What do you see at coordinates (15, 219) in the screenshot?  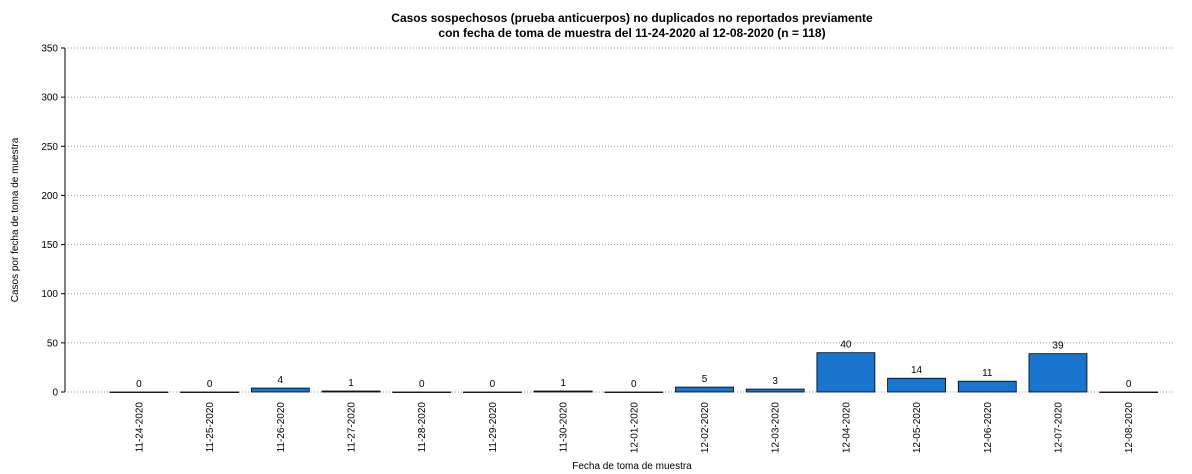 I see `y-axis-label: Casos por fecha de toma de muestra` at bounding box center [15, 219].